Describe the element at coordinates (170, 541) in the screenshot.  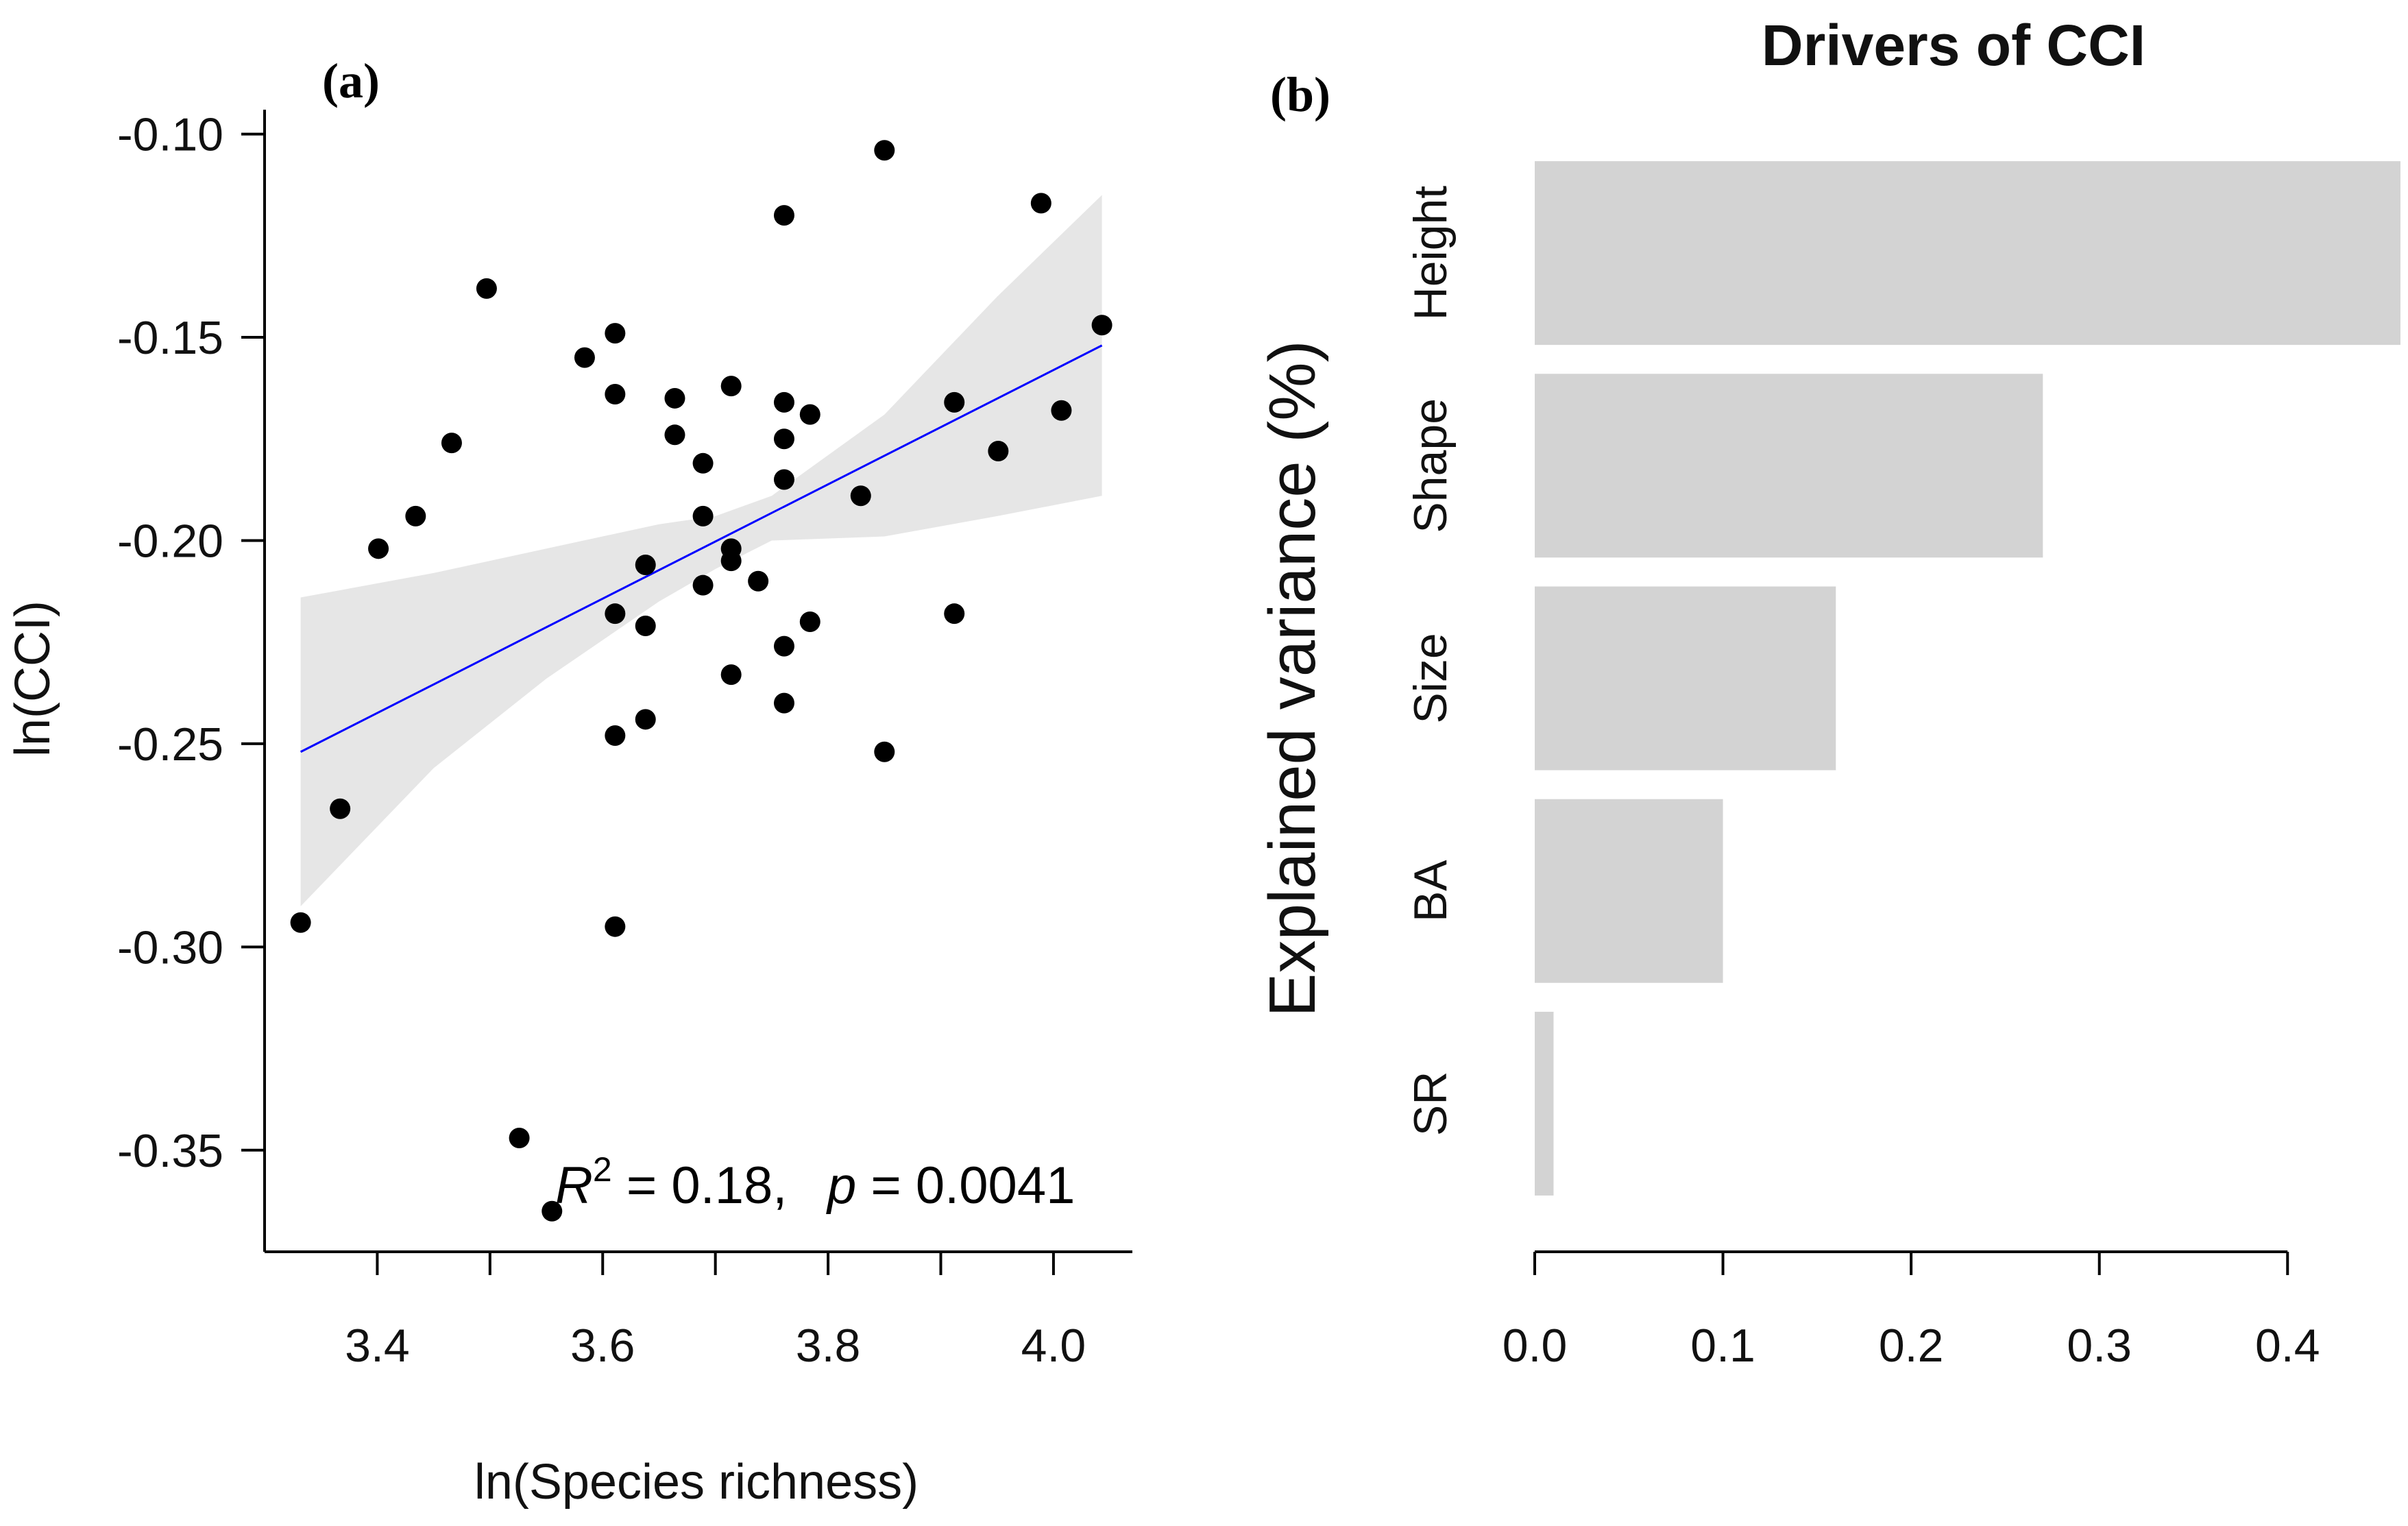
I see `y-tick-label: -0.20` at that location.